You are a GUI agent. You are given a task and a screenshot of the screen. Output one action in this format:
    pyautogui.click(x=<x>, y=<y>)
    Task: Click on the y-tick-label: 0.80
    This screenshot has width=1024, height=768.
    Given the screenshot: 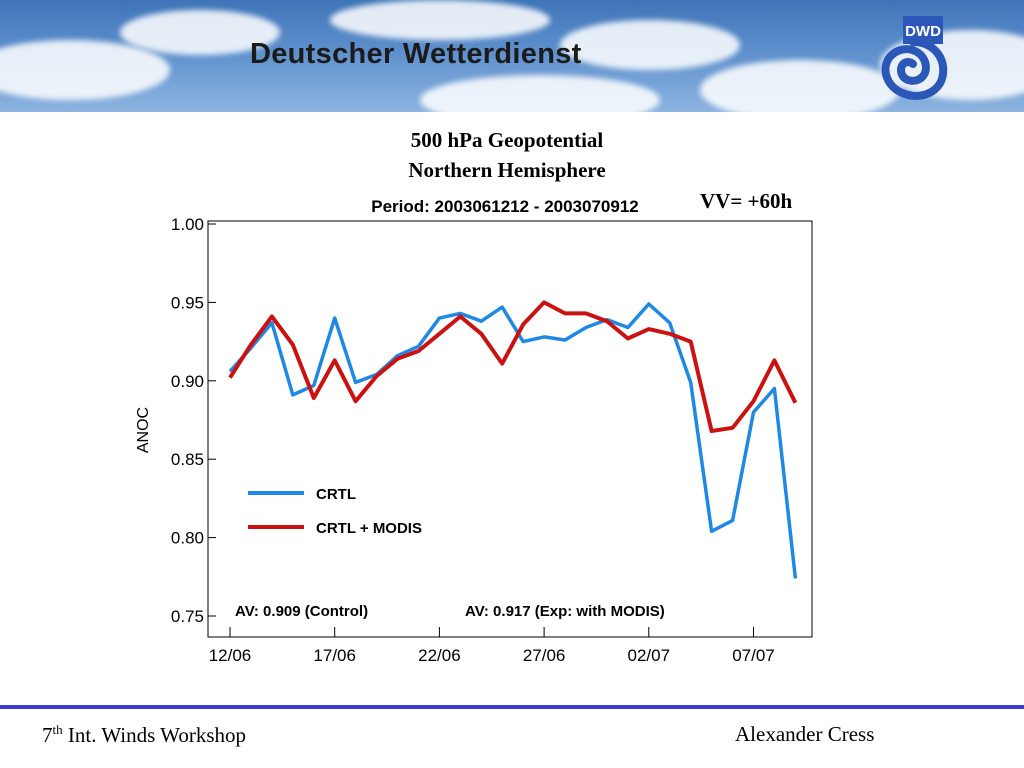 What is the action you would take?
    pyautogui.click(x=187, y=538)
    